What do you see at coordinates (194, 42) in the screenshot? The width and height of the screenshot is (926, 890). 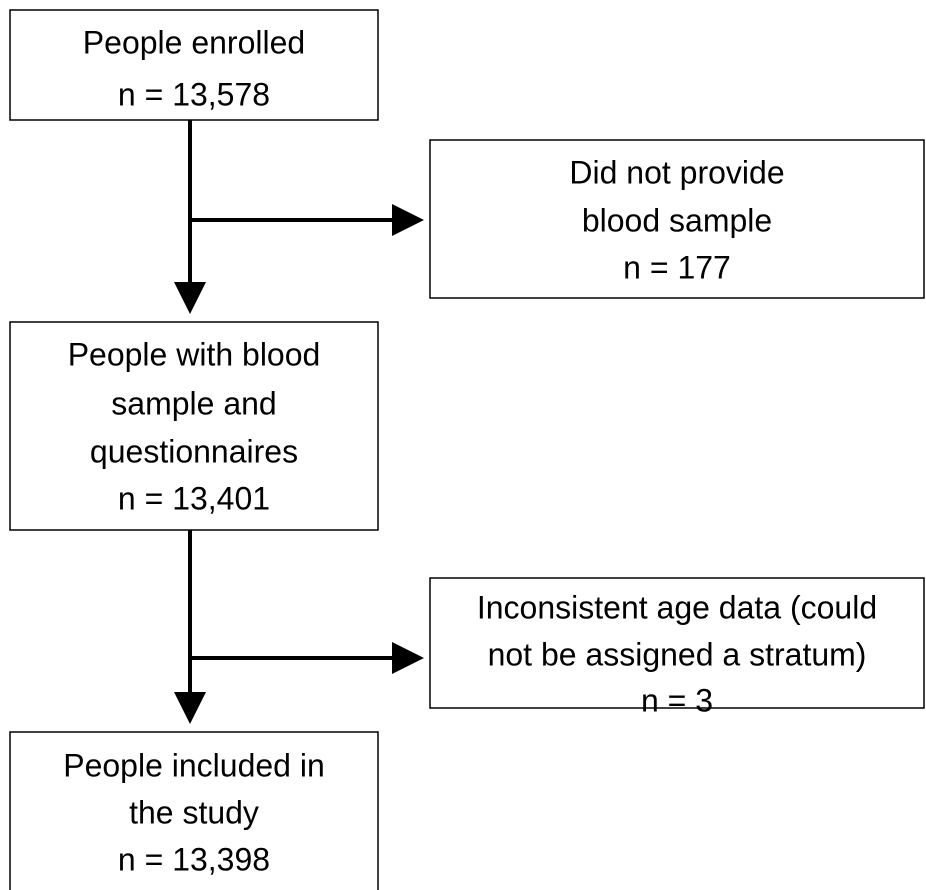 I see `node-text: People enrolled` at bounding box center [194, 42].